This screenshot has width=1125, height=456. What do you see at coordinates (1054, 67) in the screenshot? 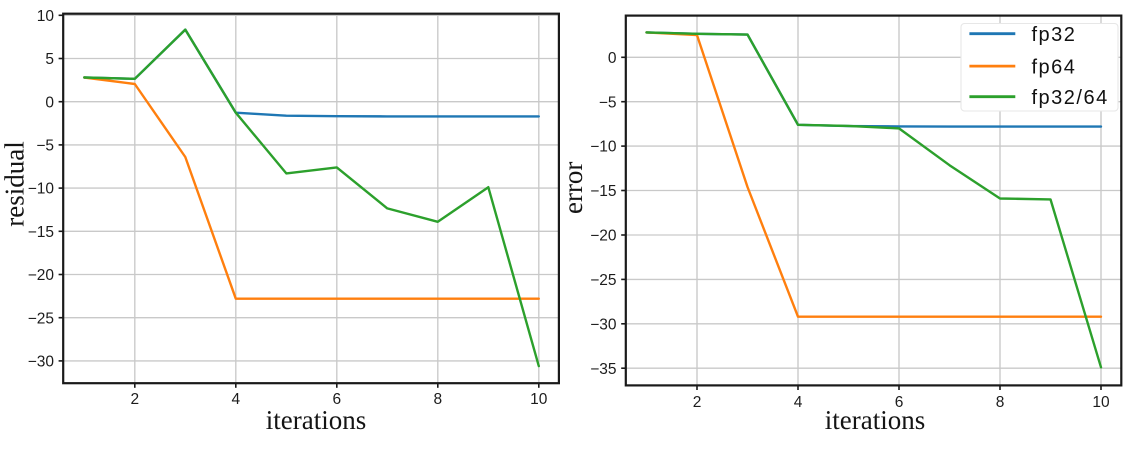
I see `svg-text: fp64` at bounding box center [1054, 67].